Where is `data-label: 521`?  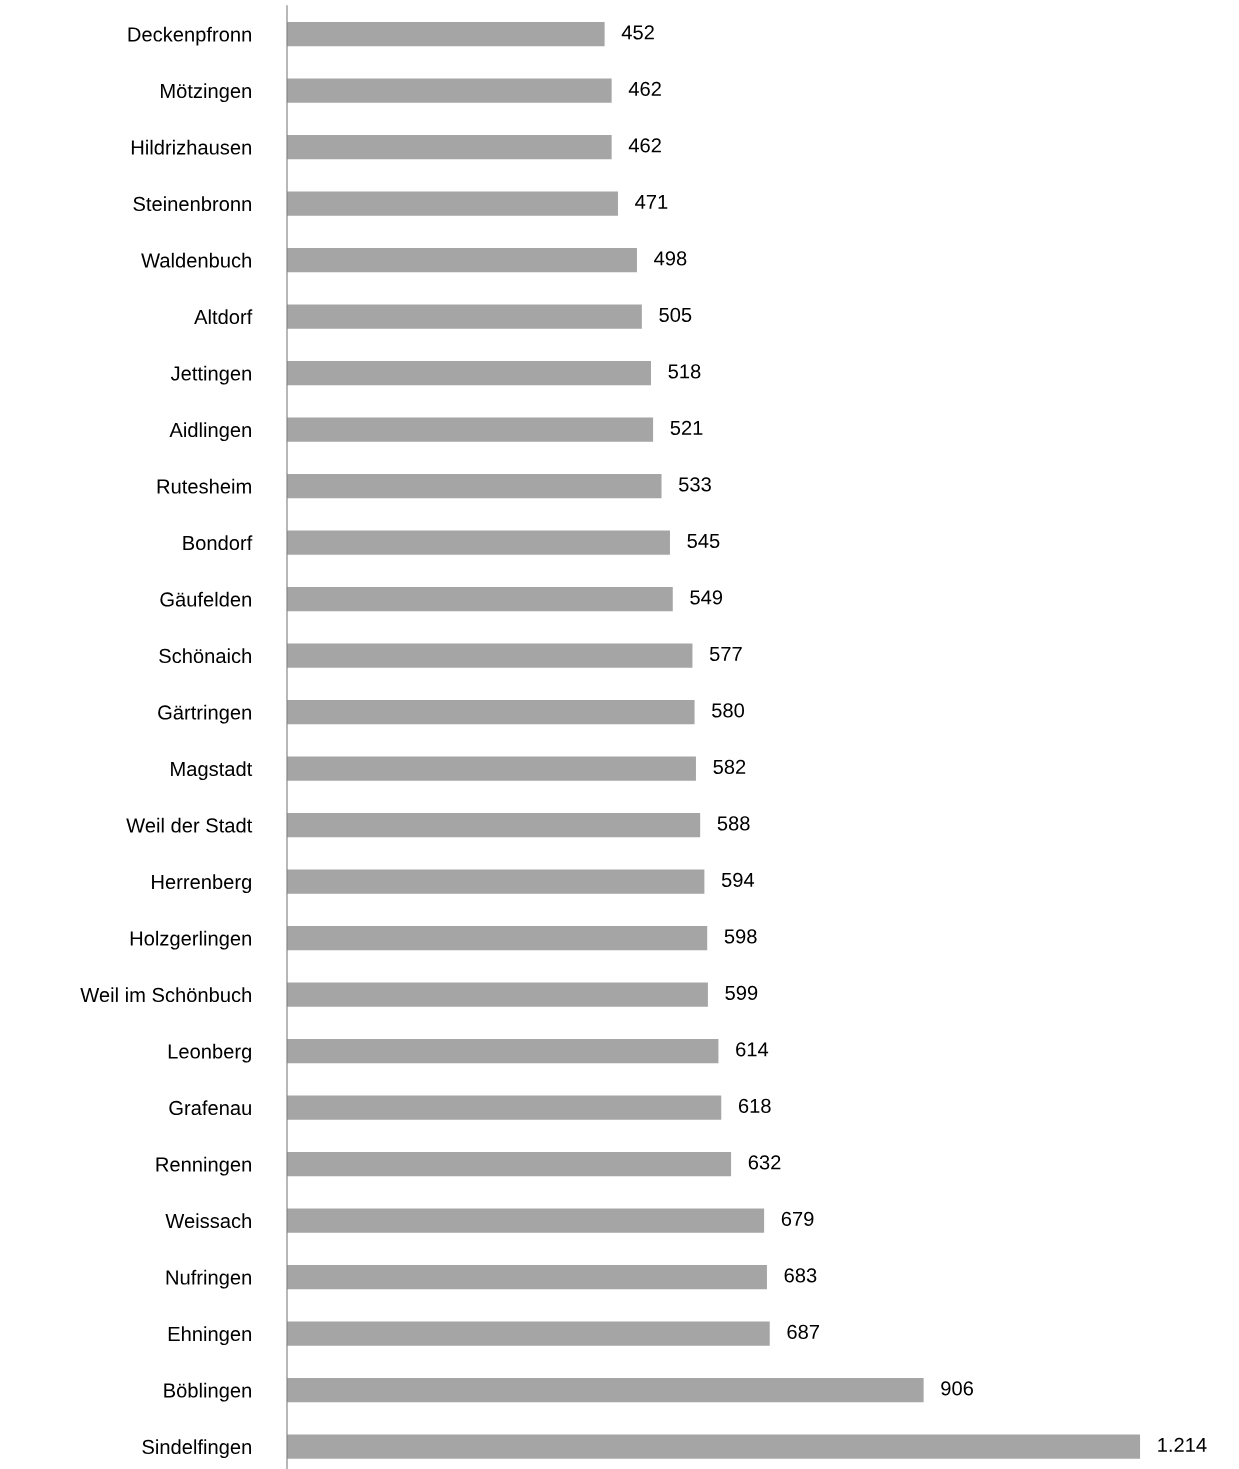
data-label: 521 is located at coordinates (686, 428).